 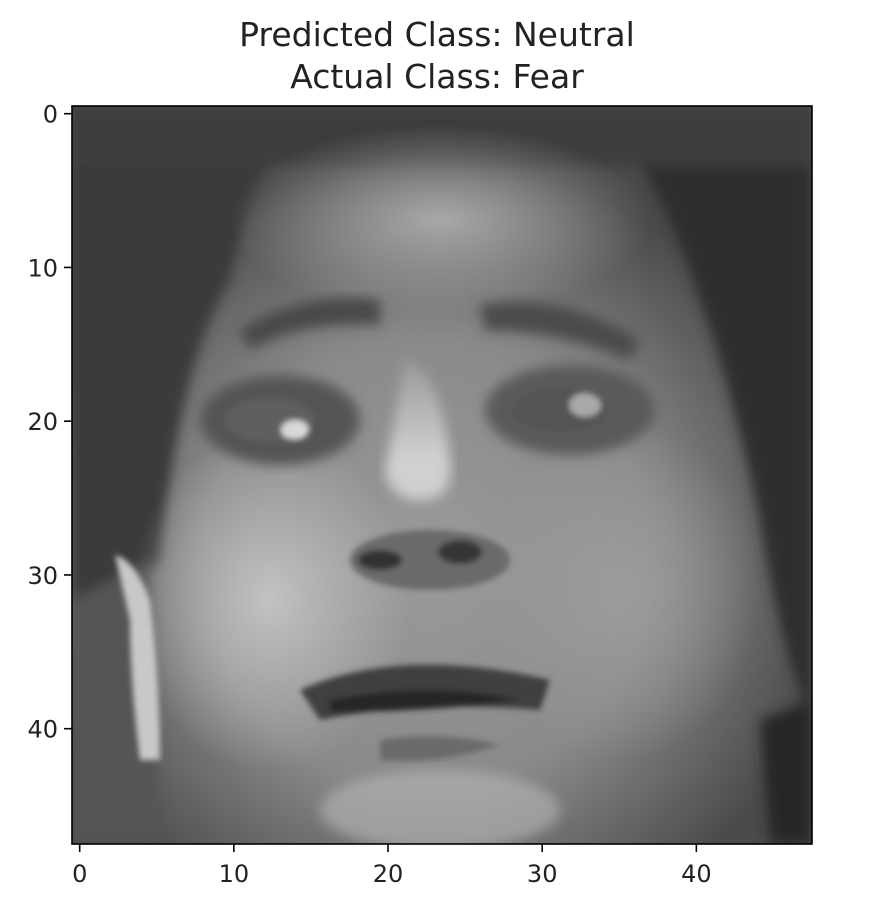 I want to click on y-axis: 0 10 20 30 40, so click(x=49, y=422).